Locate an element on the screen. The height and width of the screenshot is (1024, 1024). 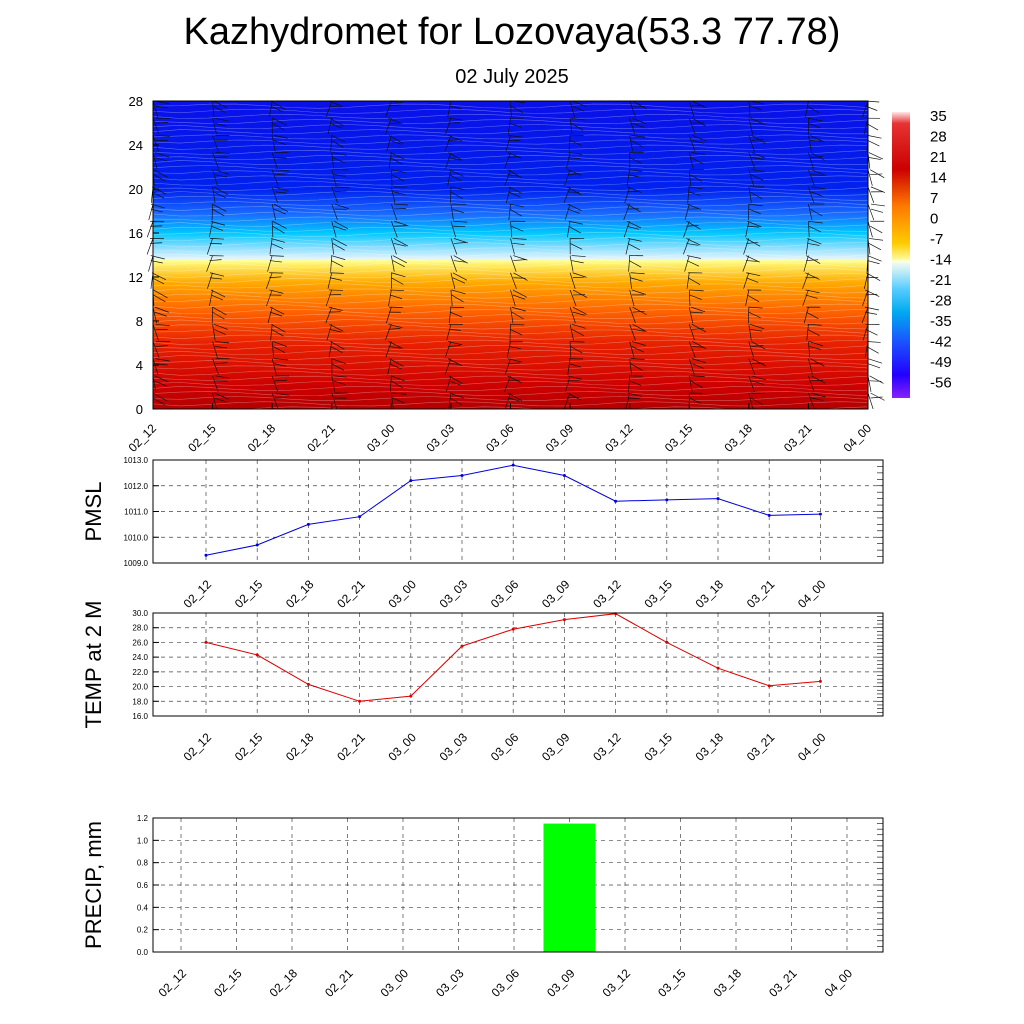
x-tick-label: 03_00 is located at coordinates (402, 747).